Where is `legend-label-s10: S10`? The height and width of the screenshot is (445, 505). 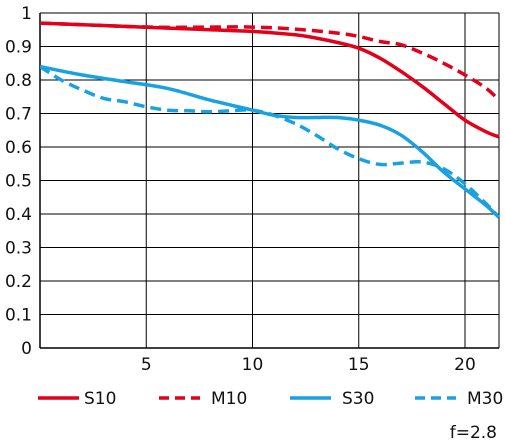
legend-label-s10: S10 is located at coordinates (100, 399).